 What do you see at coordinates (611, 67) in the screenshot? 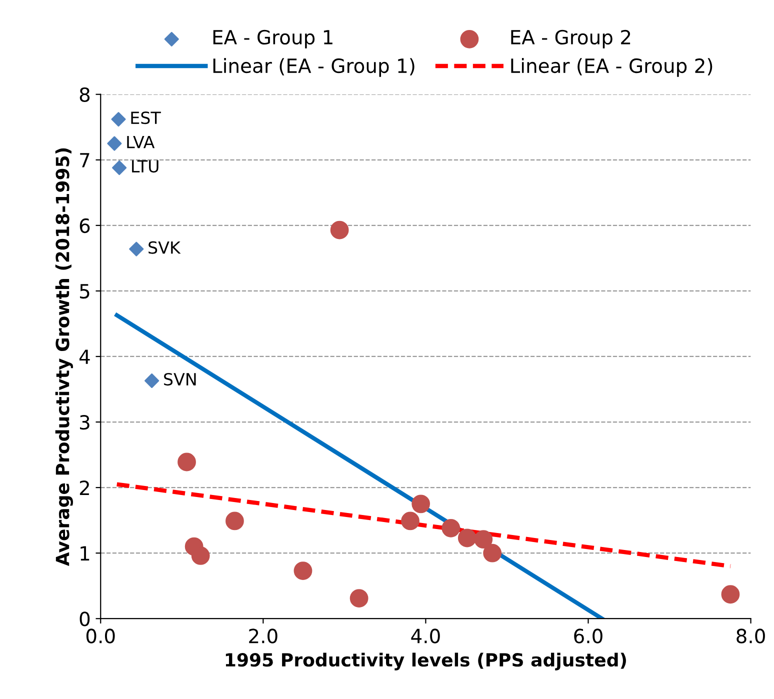
I see `legend-label: Linear (EA - Group 2)` at bounding box center [611, 67].